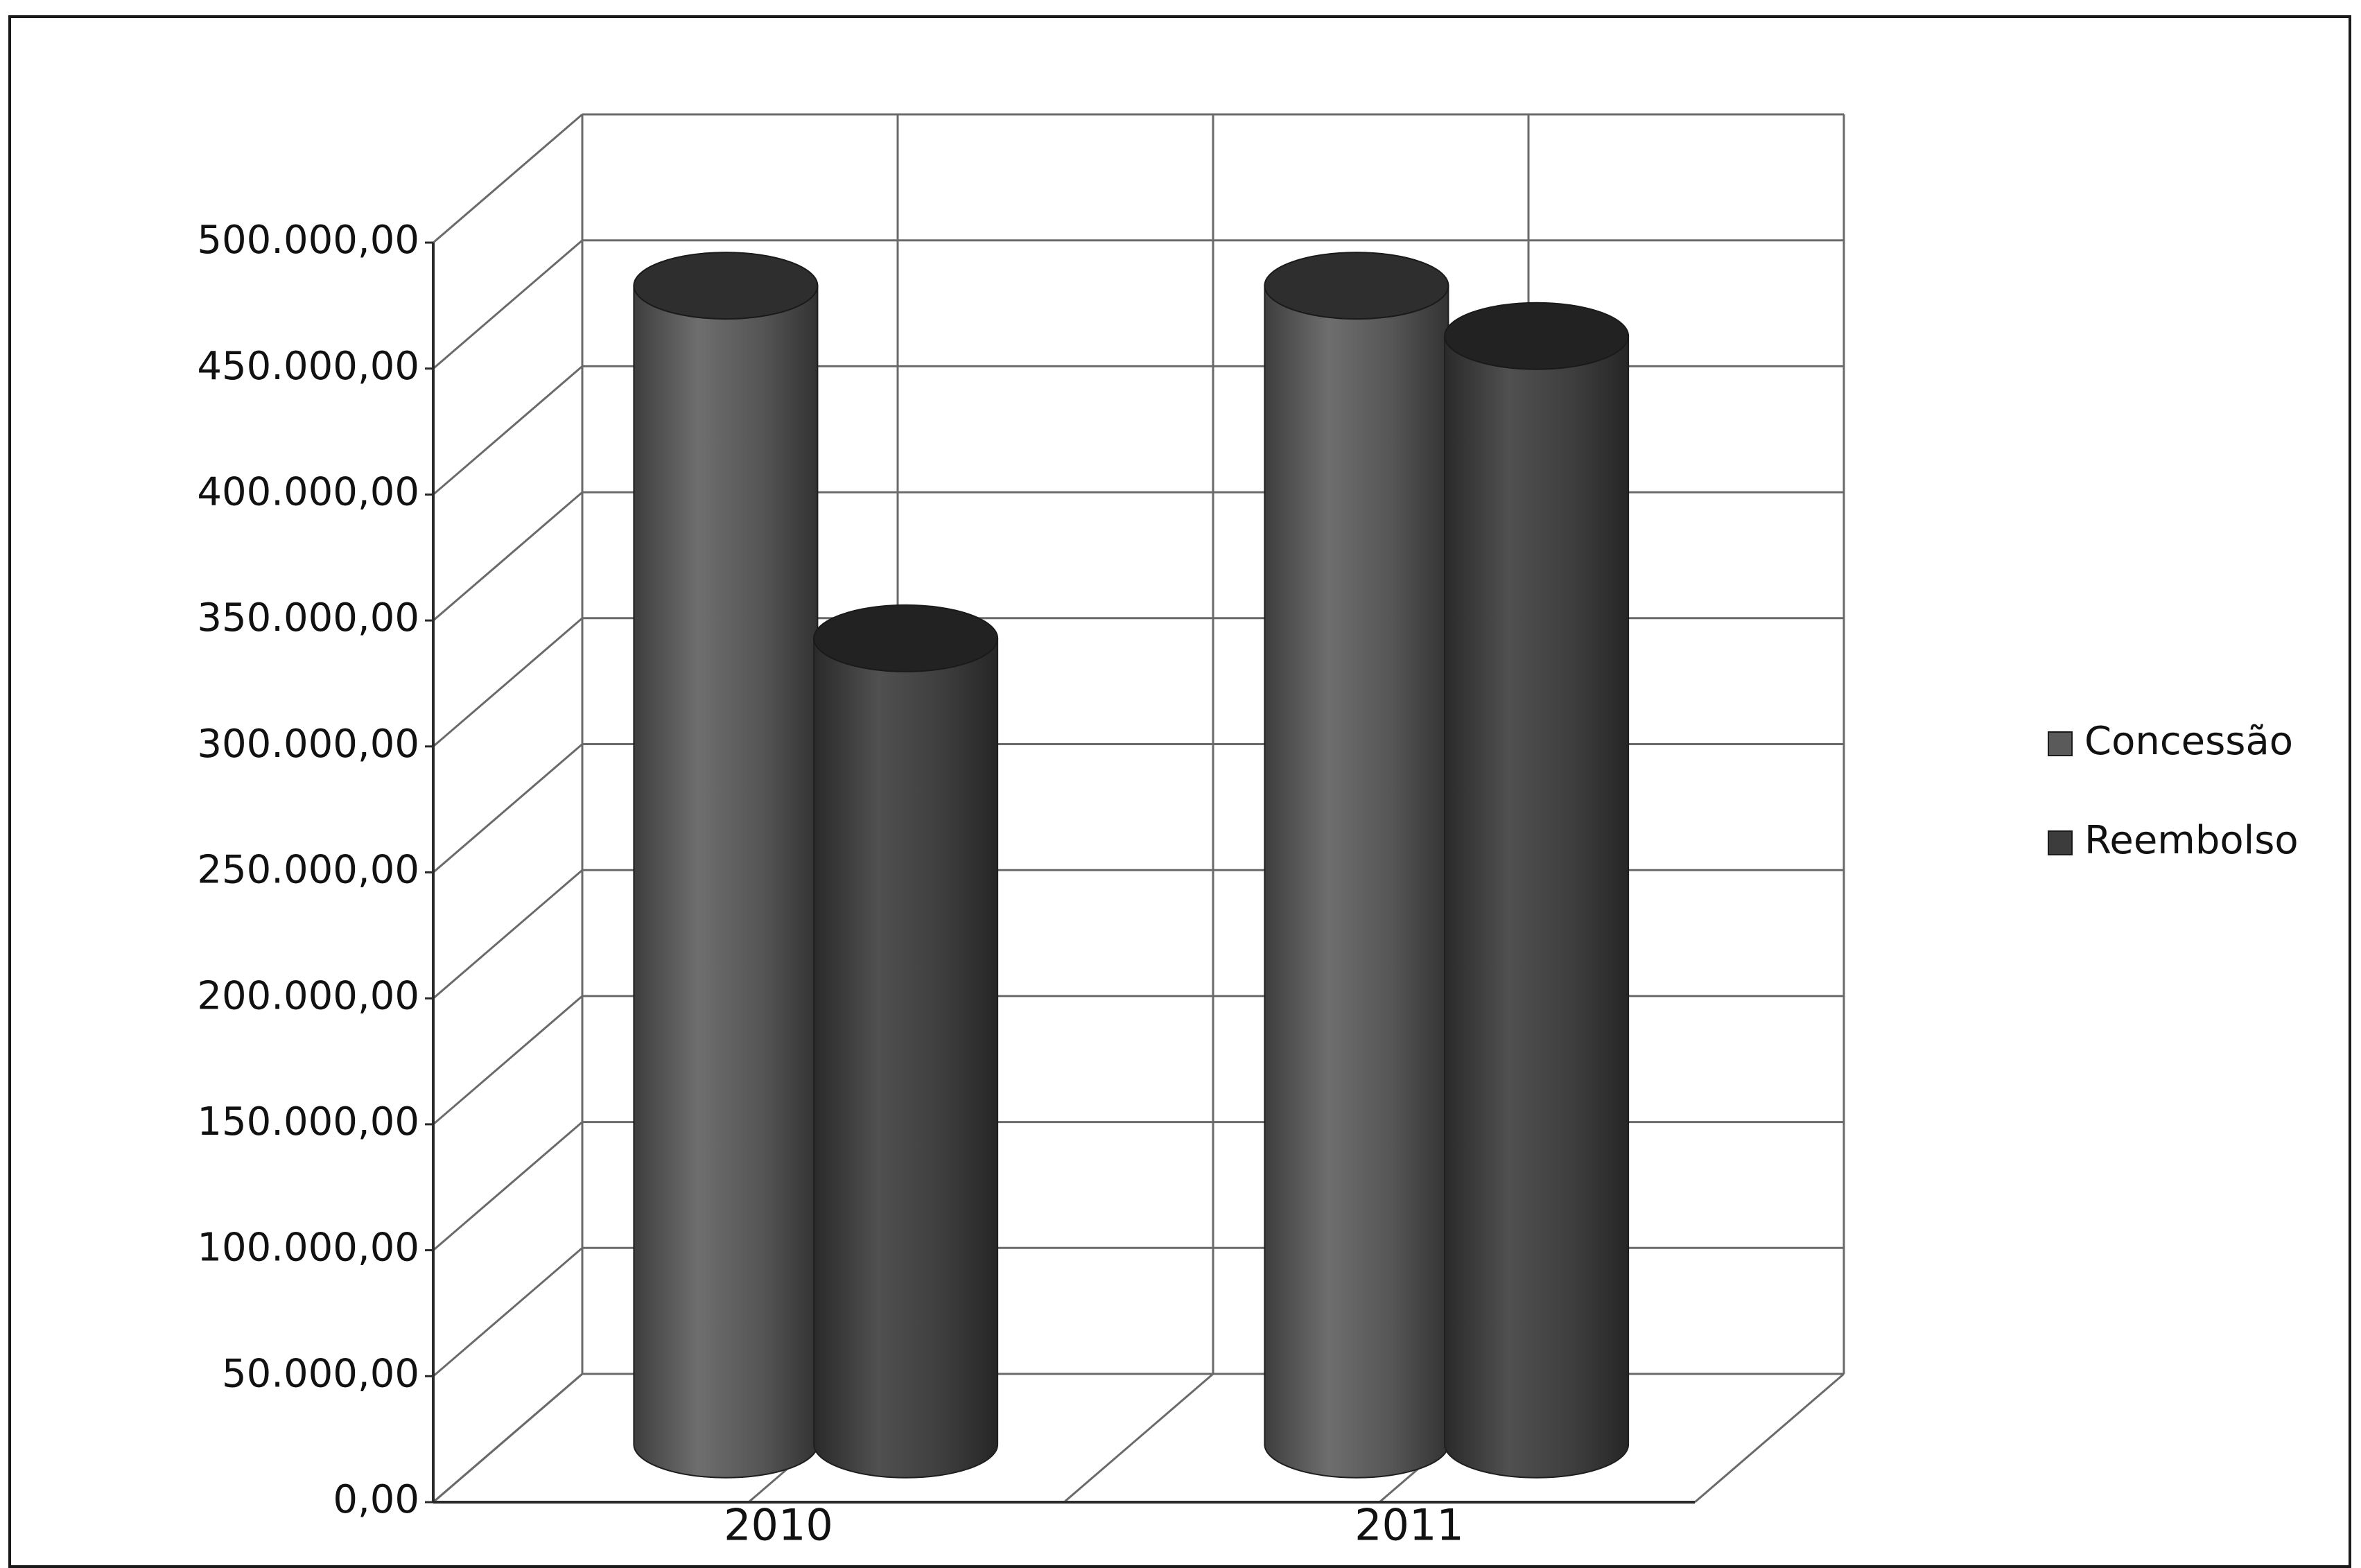 Image resolution: width=2361 pixels, height=1568 pixels. I want to click on y-tick-label: 150.000,00, so click(308, 1121).